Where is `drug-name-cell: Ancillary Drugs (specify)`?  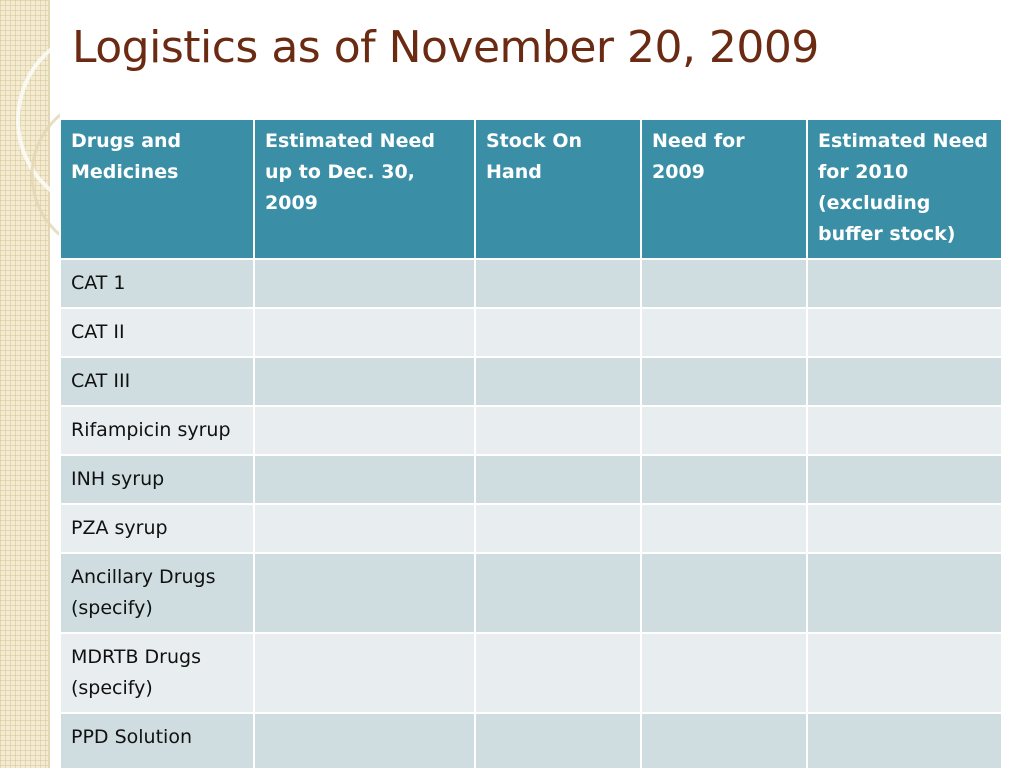 drug-name-cell: Ancillary Drugs (specify) is located at coordinates (157, 593).